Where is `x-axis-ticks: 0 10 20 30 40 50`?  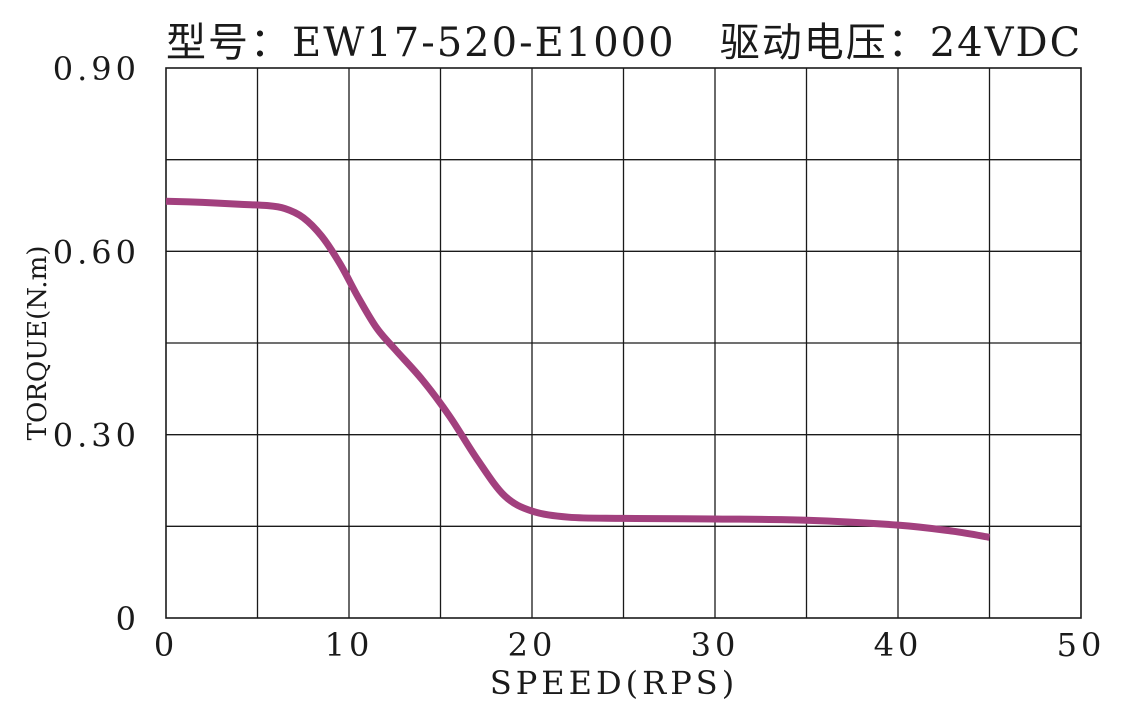 x-axis-ticks: 0 10 20 30 40 50 is located at coordinates (630, 645).